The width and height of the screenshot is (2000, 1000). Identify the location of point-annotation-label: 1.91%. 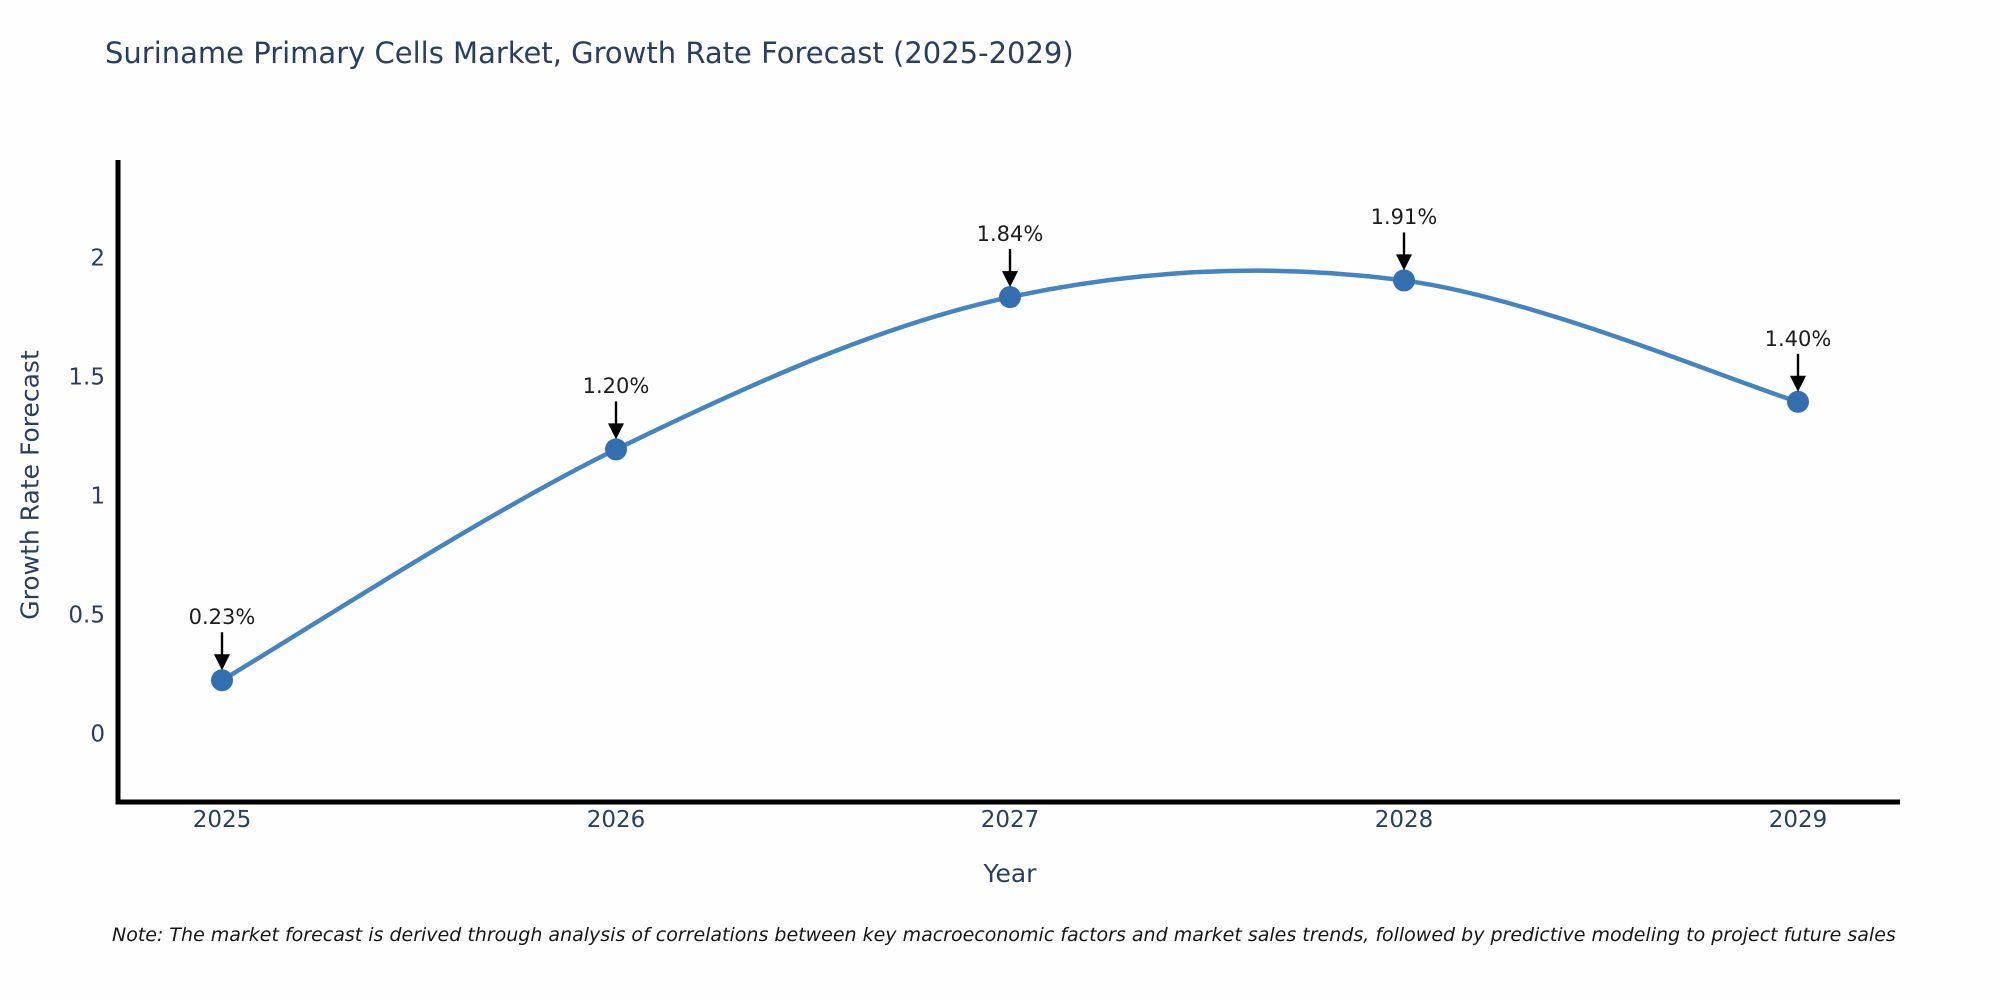
(1404, 217).